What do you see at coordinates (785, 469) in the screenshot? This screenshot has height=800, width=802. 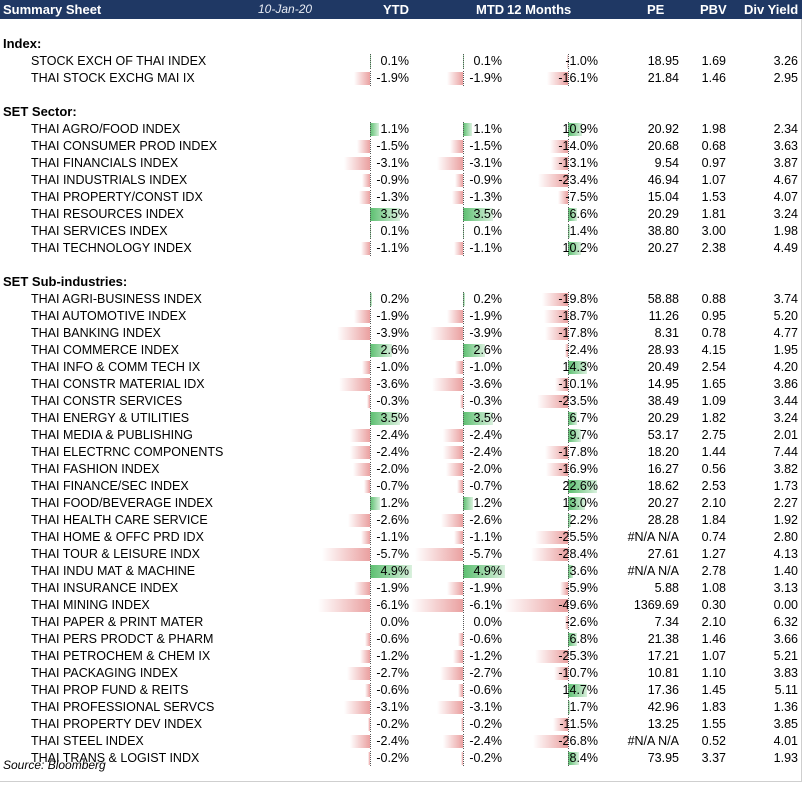 I see `div-value: 3.82` at bounding box center [785, 469].